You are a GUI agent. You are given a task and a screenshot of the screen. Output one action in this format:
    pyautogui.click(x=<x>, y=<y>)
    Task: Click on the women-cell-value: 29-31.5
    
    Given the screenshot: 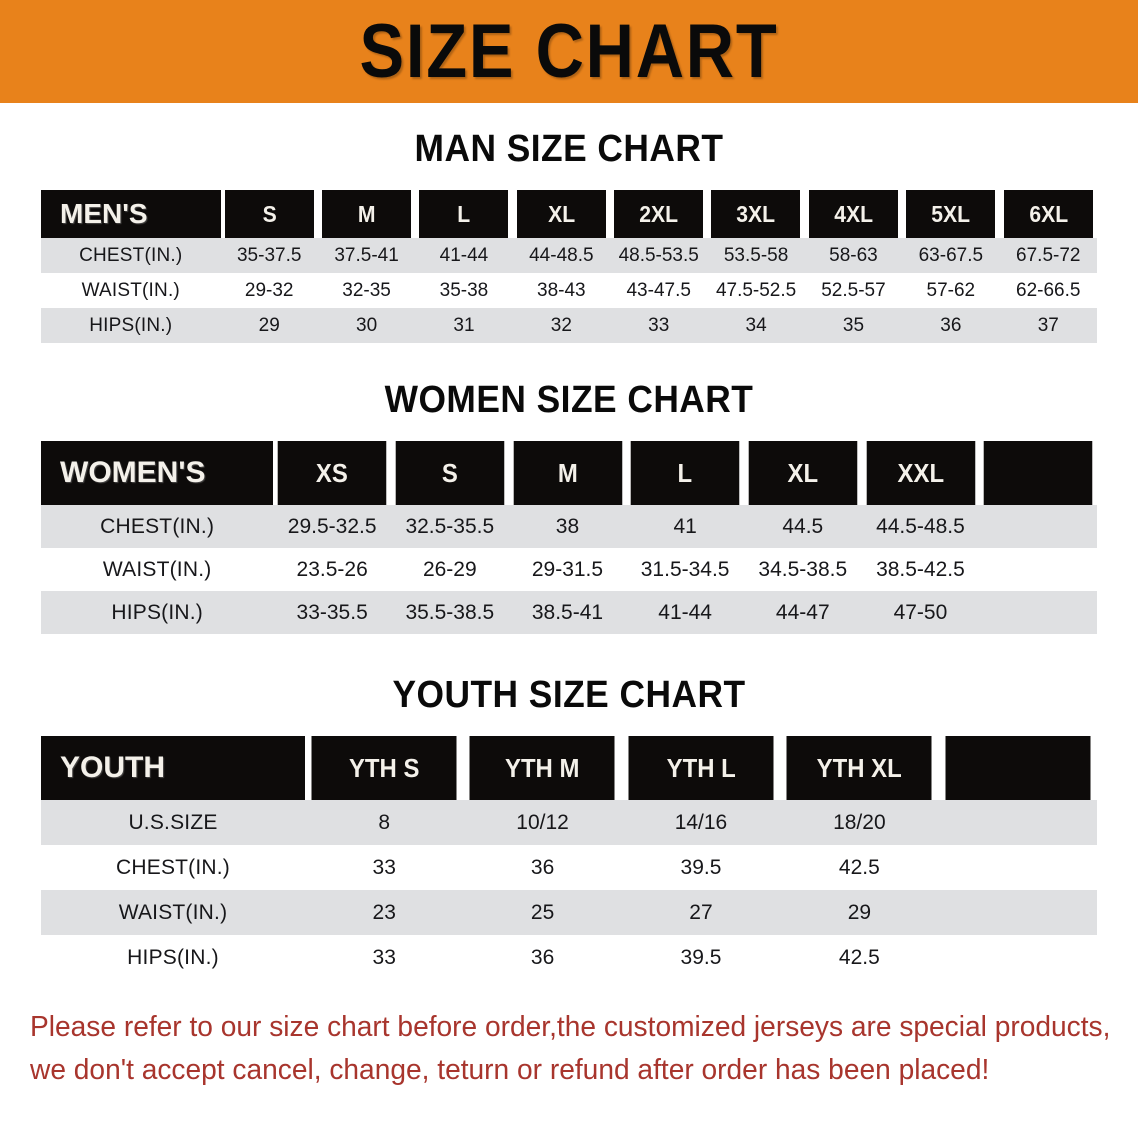 What is the action you would take?
    pyautogui.click(x=567, y=569)
    